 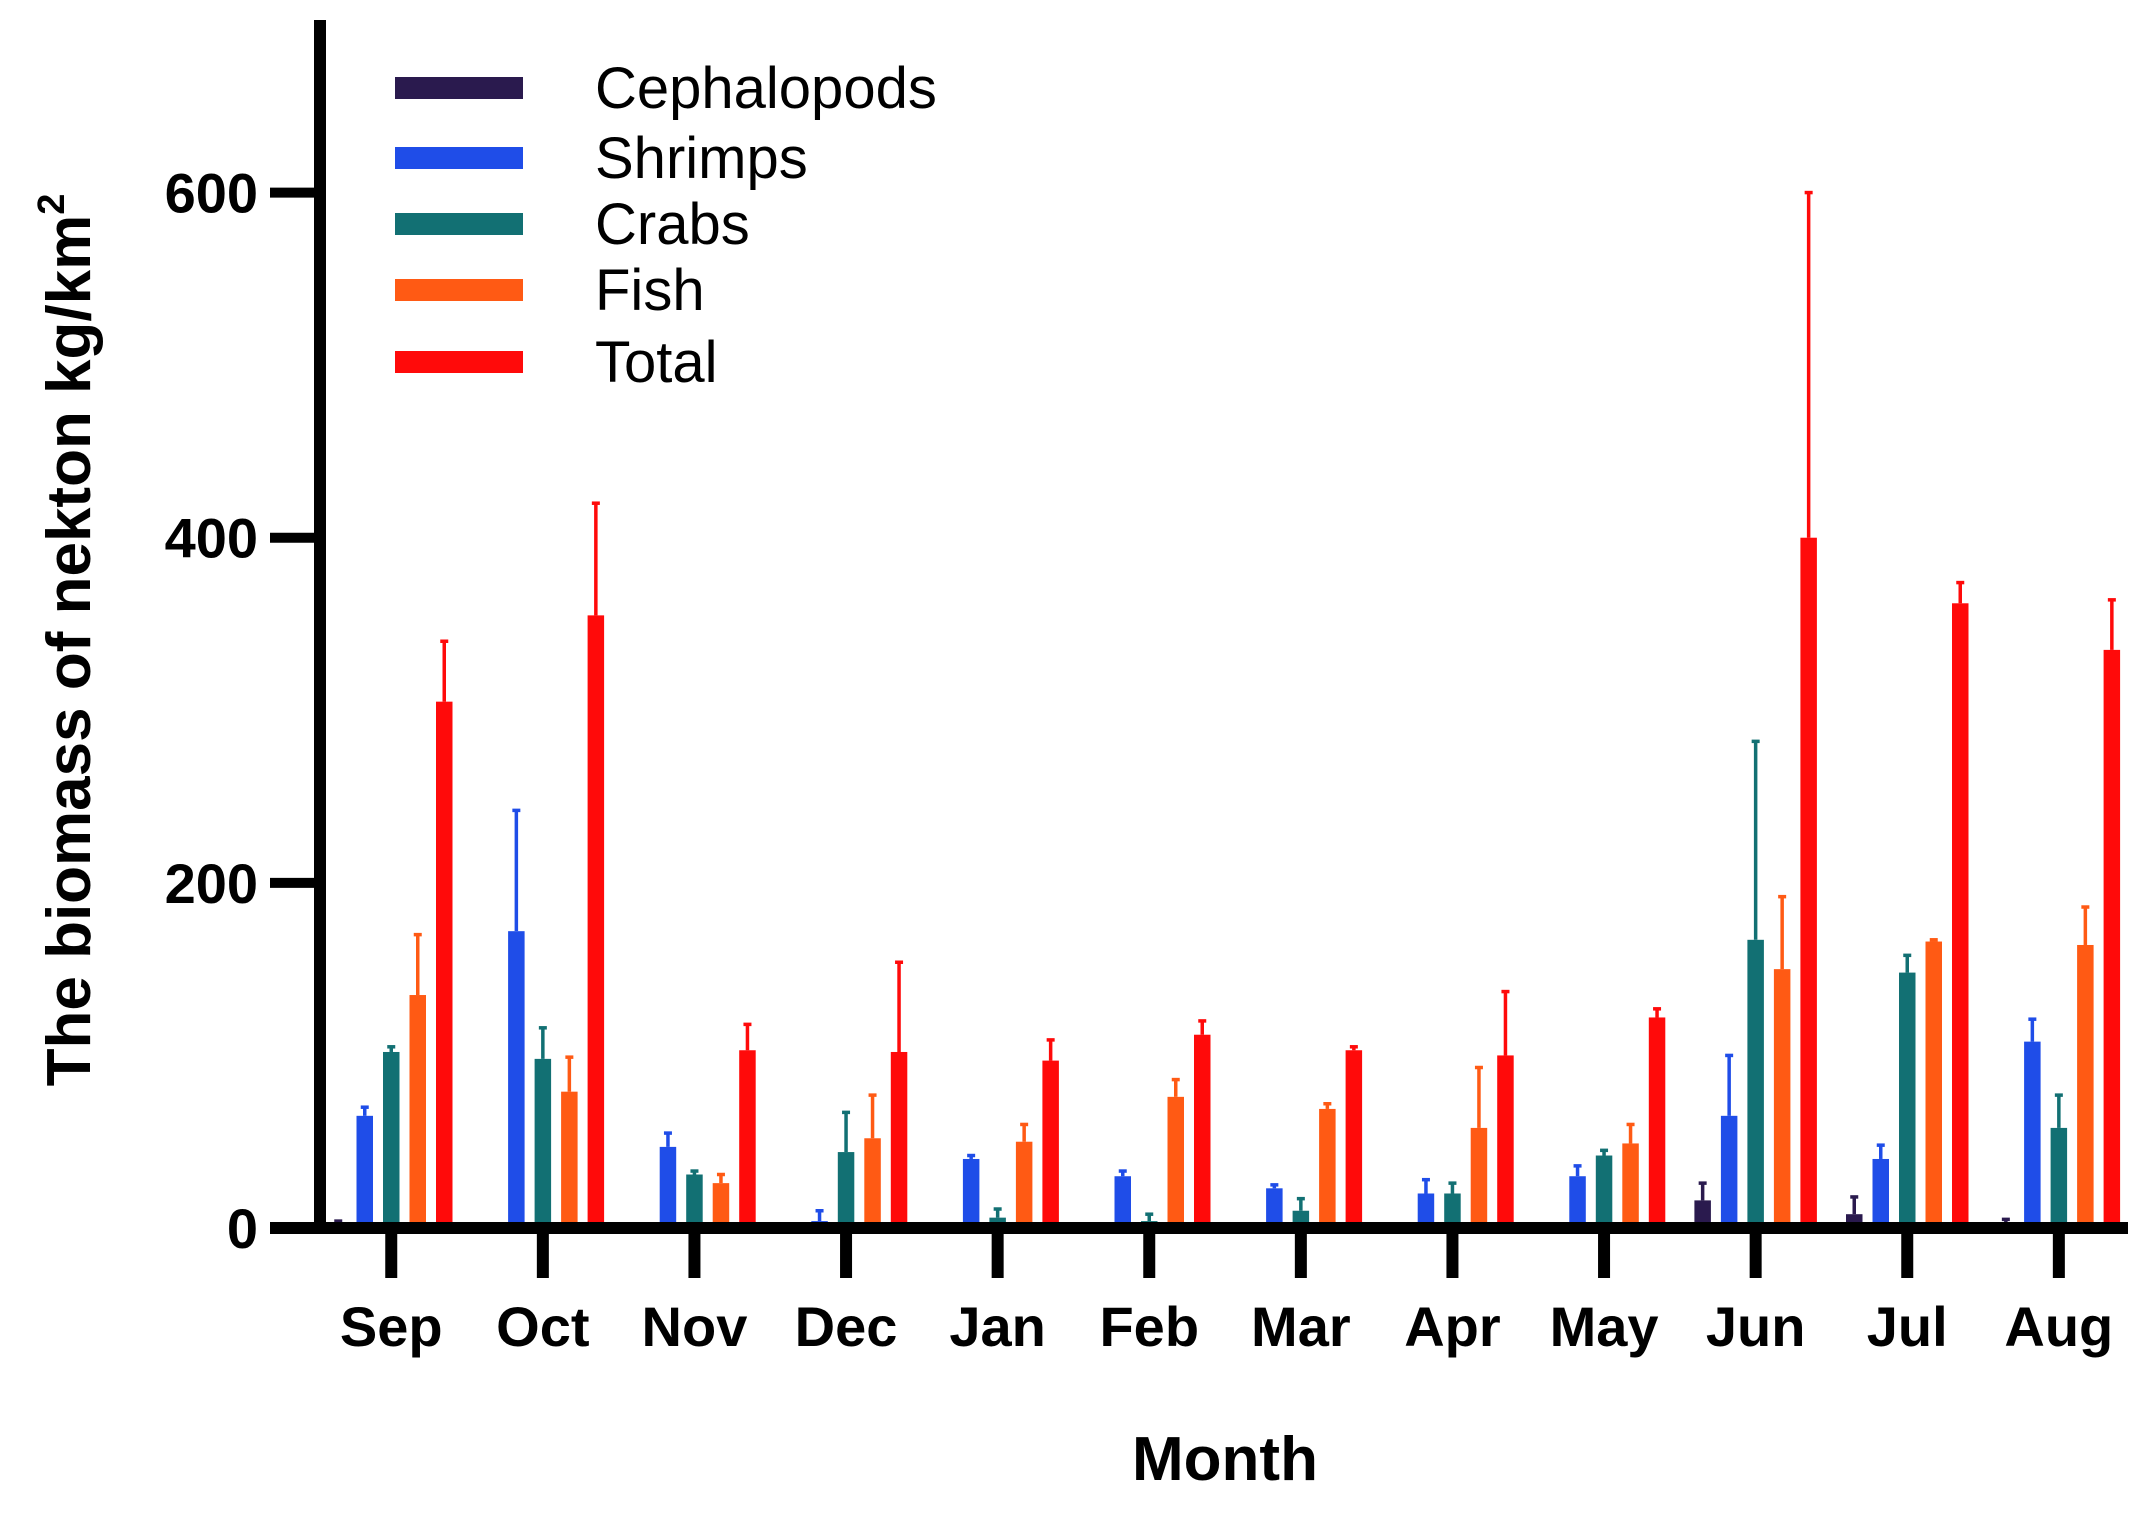 What do you see at coordinates (747, 1139) in the screenshot?
I see `bar-total-nov` at bounding box center [747, 1139].